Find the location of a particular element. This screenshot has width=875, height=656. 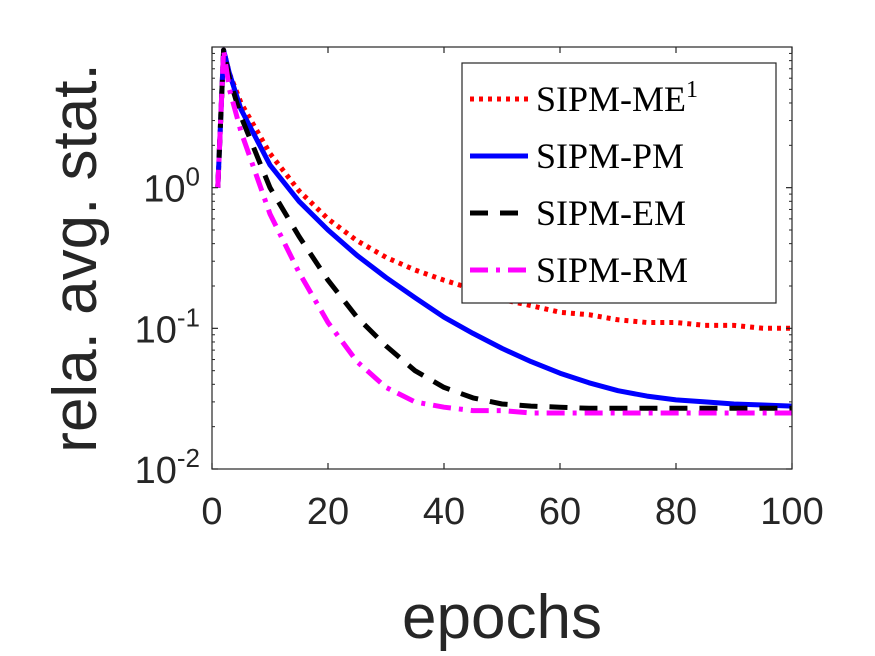

x-tick-label: 100 is located at coordinates (791, 512).